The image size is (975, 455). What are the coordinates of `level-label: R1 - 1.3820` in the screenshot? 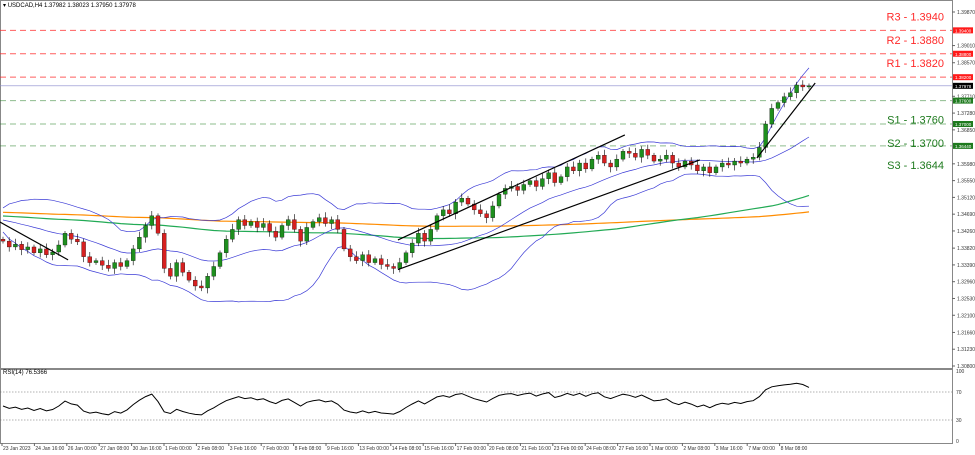 It's located at (915, 64).